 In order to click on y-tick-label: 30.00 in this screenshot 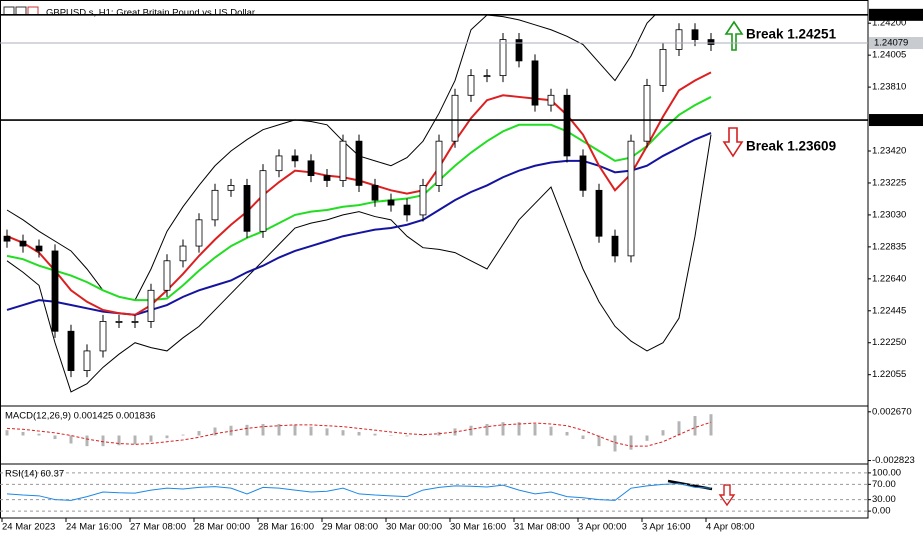, I will do `click(884, 499)`.